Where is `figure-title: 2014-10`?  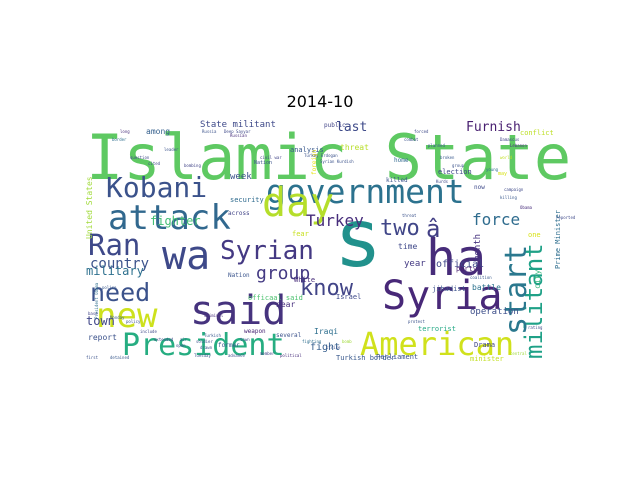
figure-title: 2014-10 is located at coordinates (320, 101).